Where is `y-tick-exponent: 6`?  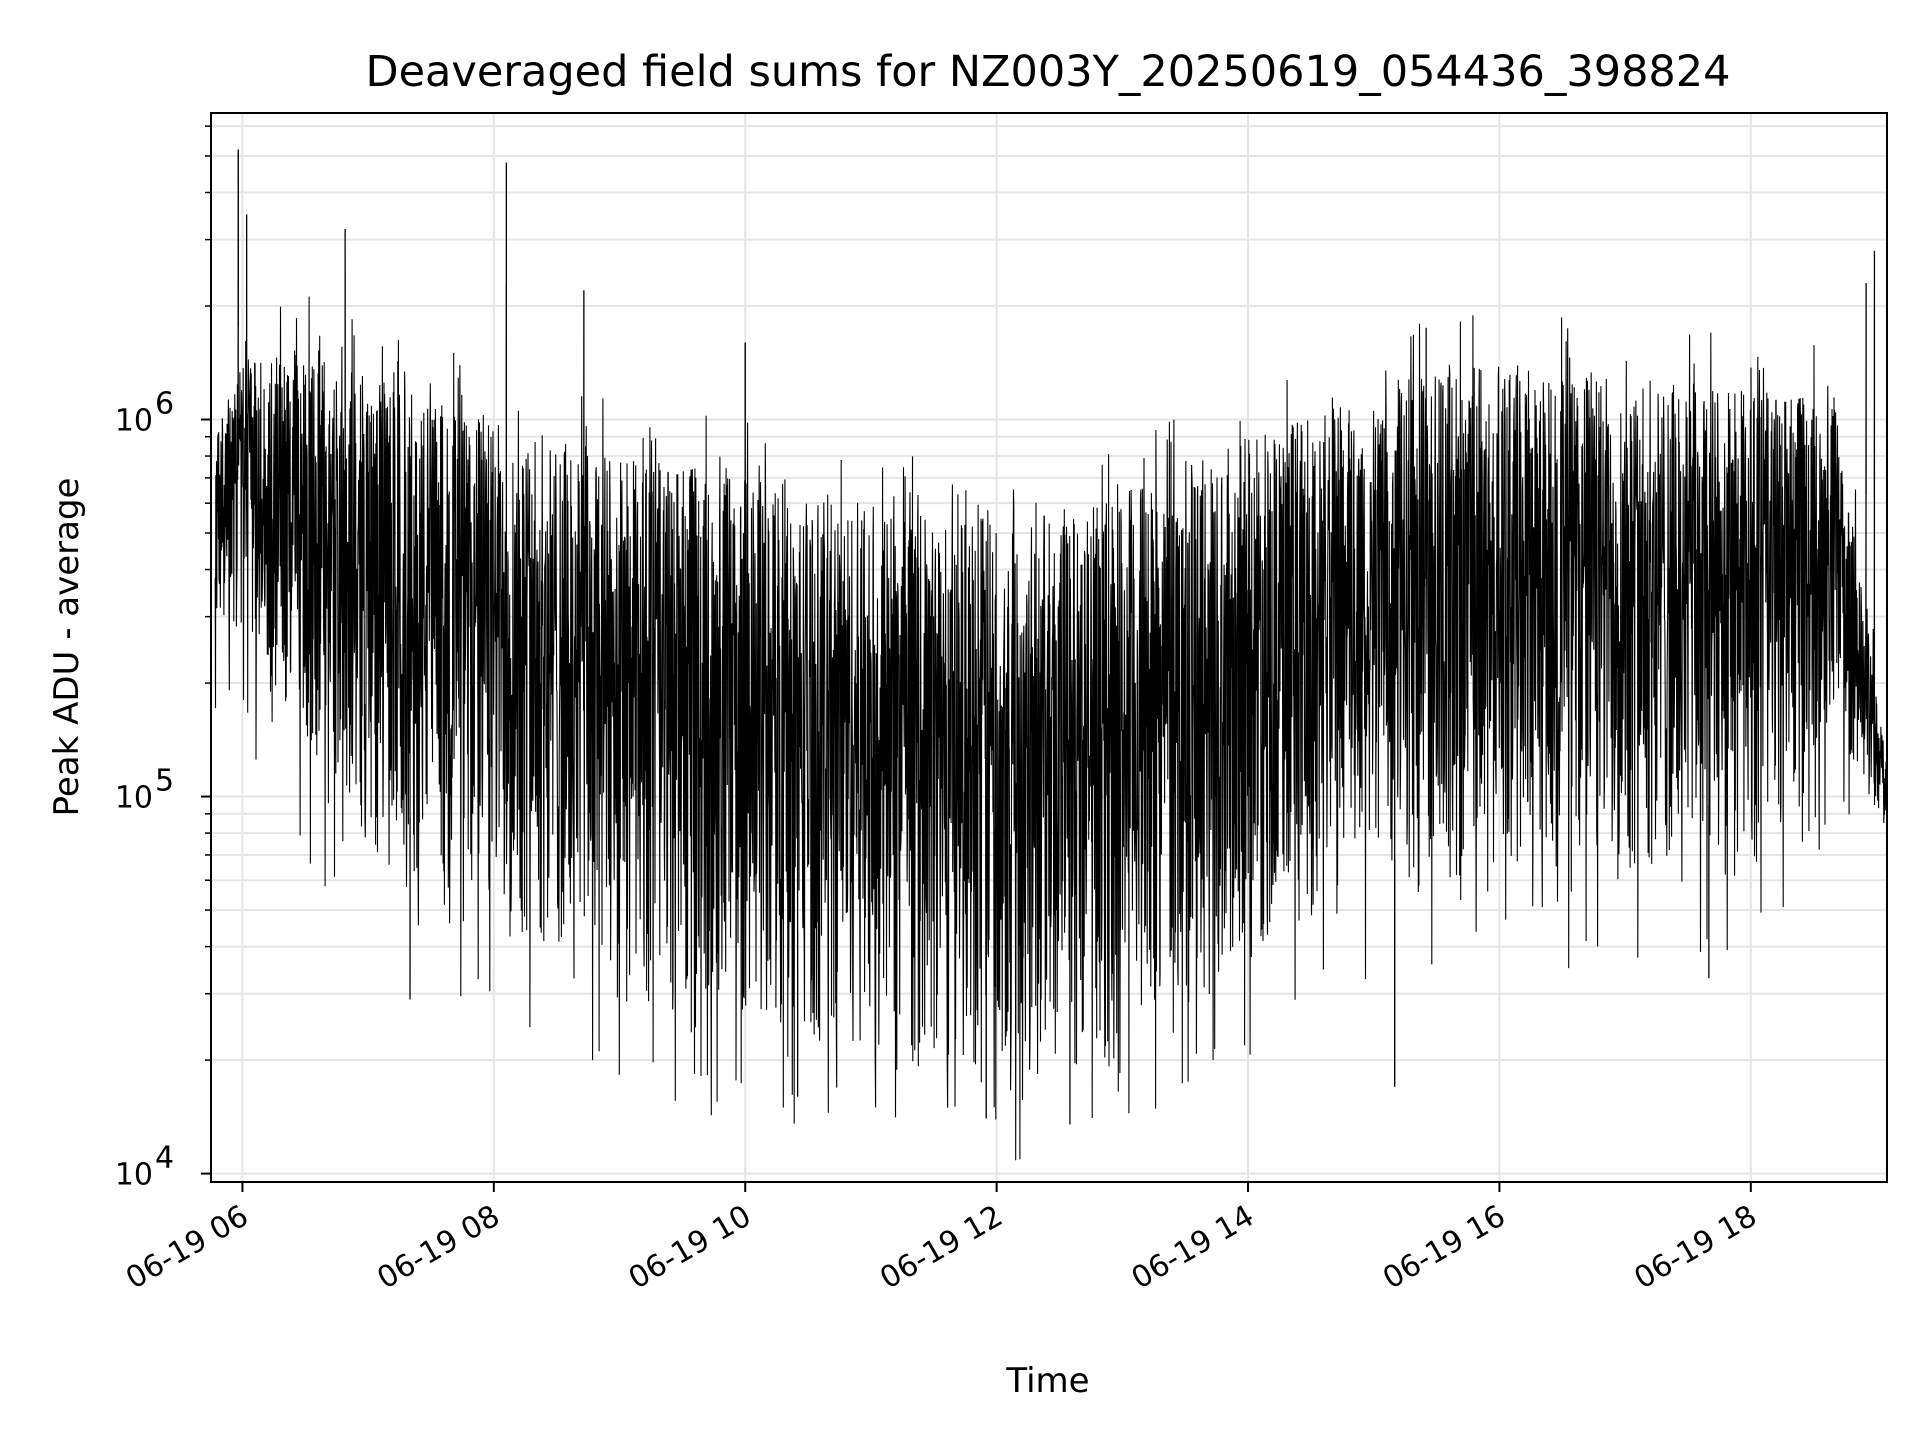 y-tick-exponent: 6 is located at coordinates (164, 404).